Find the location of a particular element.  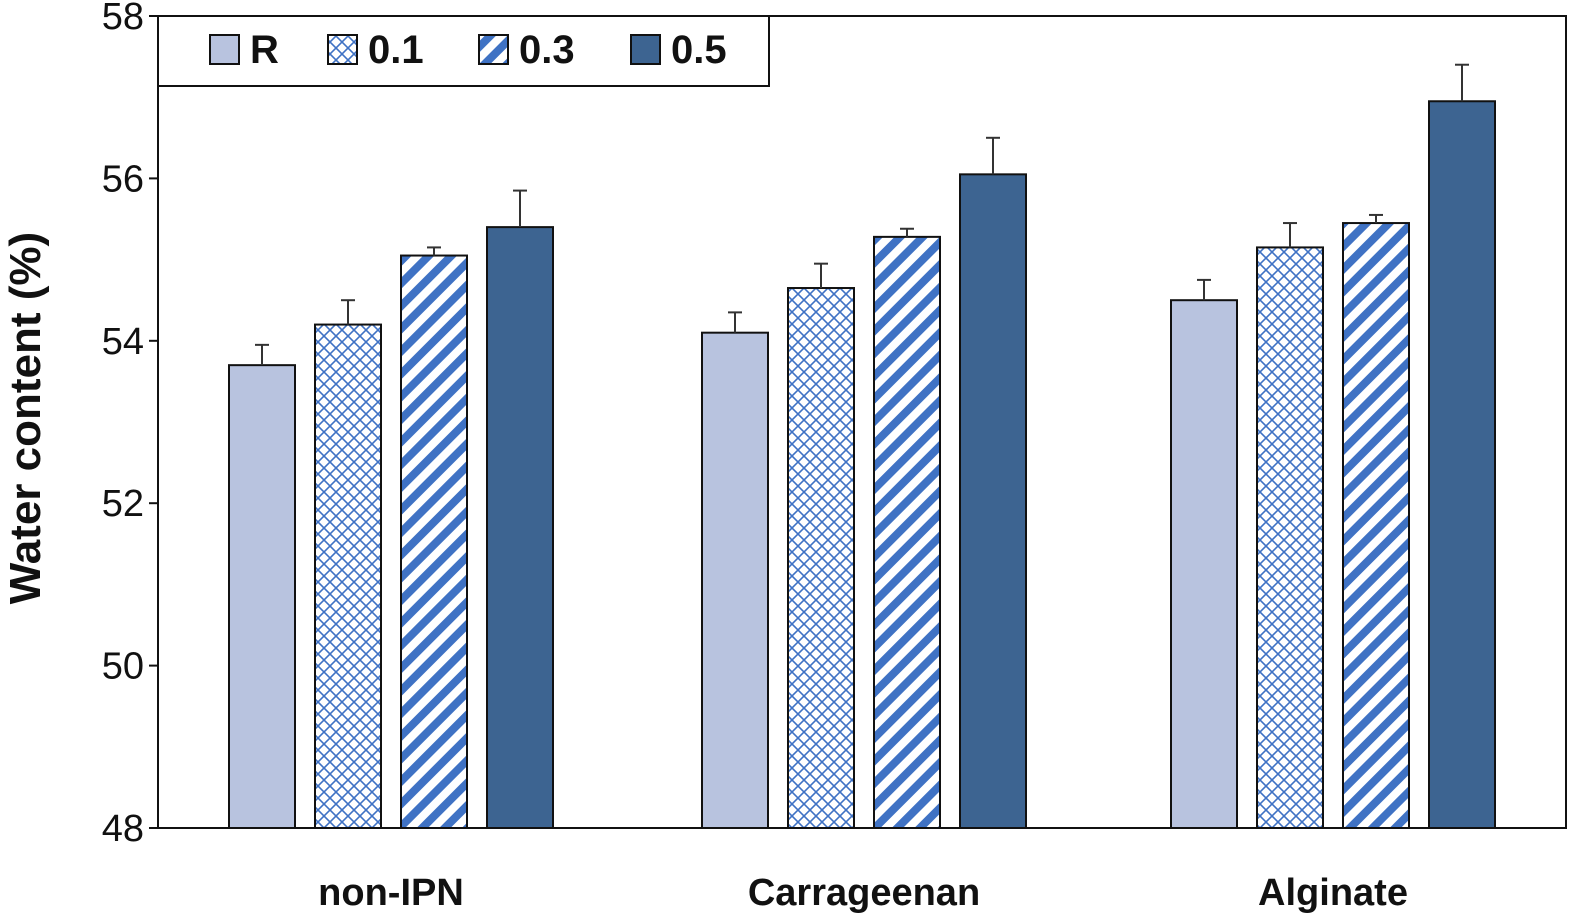

legend-label: R is located at coordinates (264, 50).